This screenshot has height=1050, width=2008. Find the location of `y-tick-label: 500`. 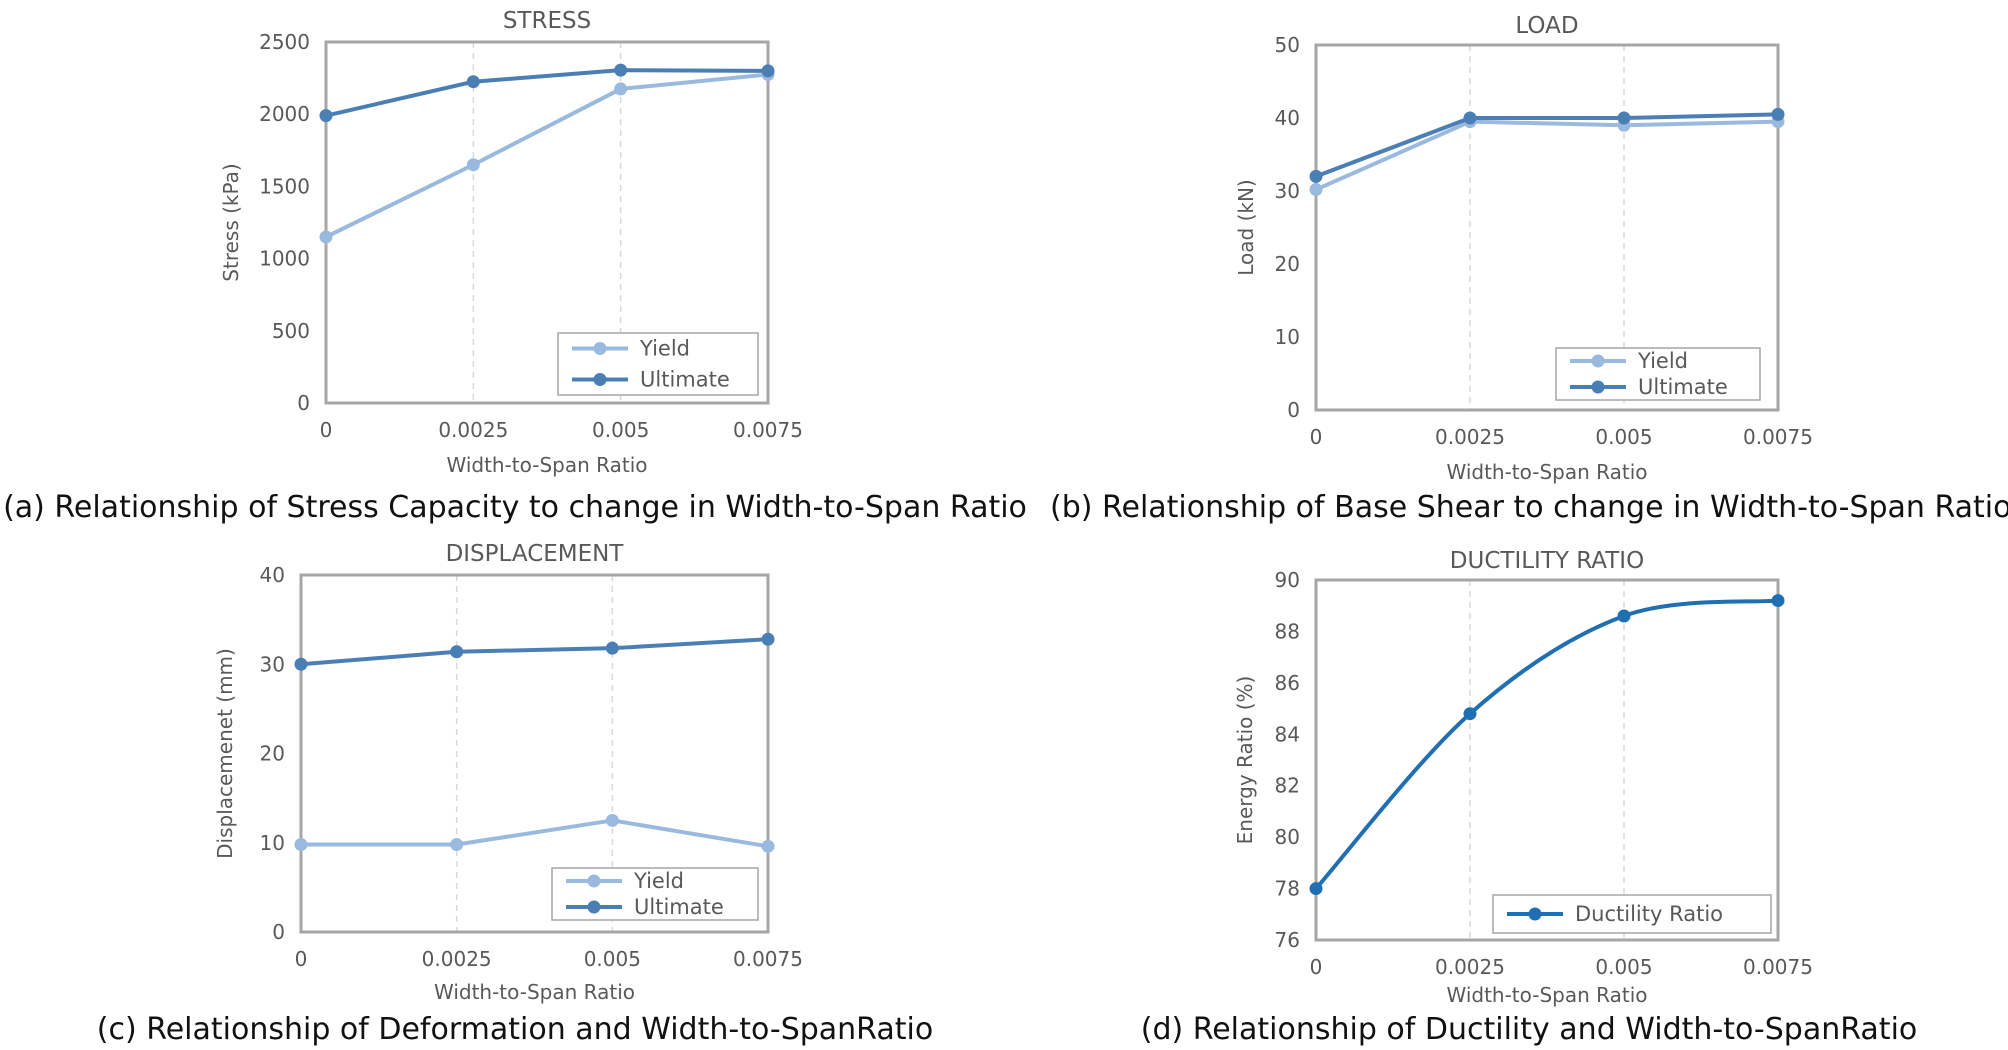

y-tick-label: 500 is located at coordinates (291, 331).